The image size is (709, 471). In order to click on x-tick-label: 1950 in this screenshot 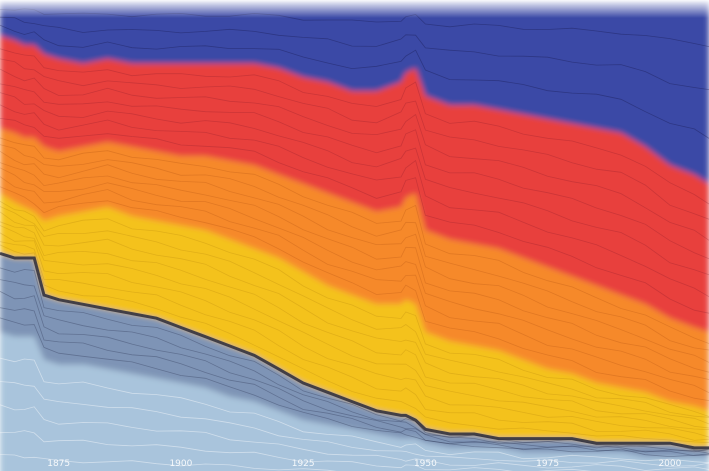, I will do `click(425, 464)`.